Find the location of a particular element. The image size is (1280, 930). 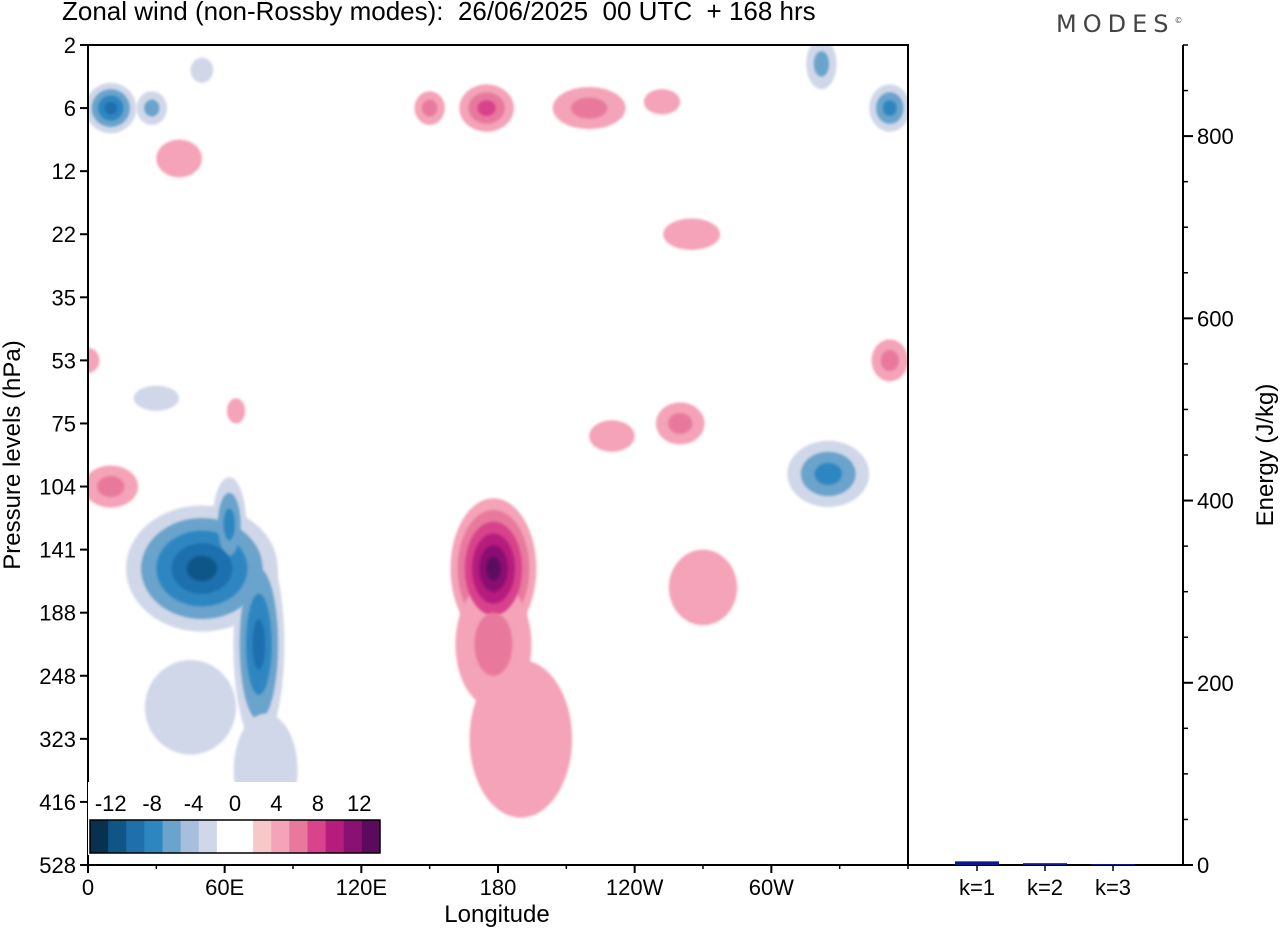

y-tick-label: 2 is located at coordinates (70, 45).